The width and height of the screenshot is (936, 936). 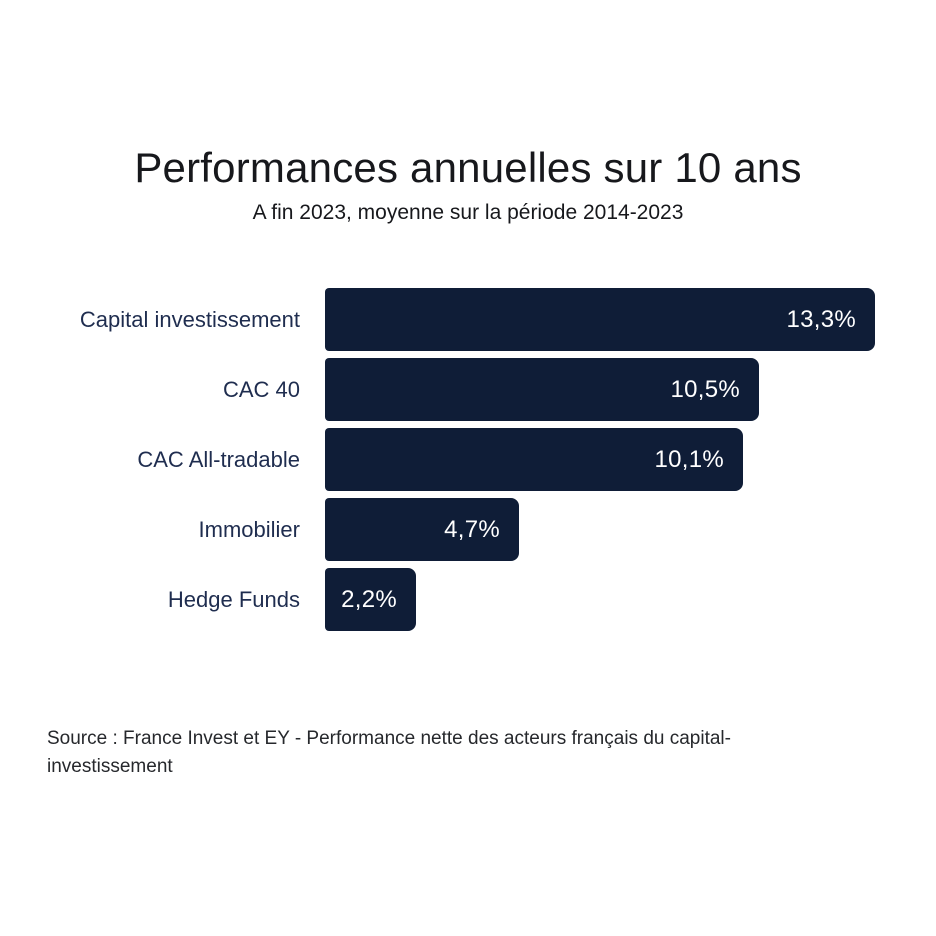 I want to click on value-label: 10,5%, so click(x=705, y=389).